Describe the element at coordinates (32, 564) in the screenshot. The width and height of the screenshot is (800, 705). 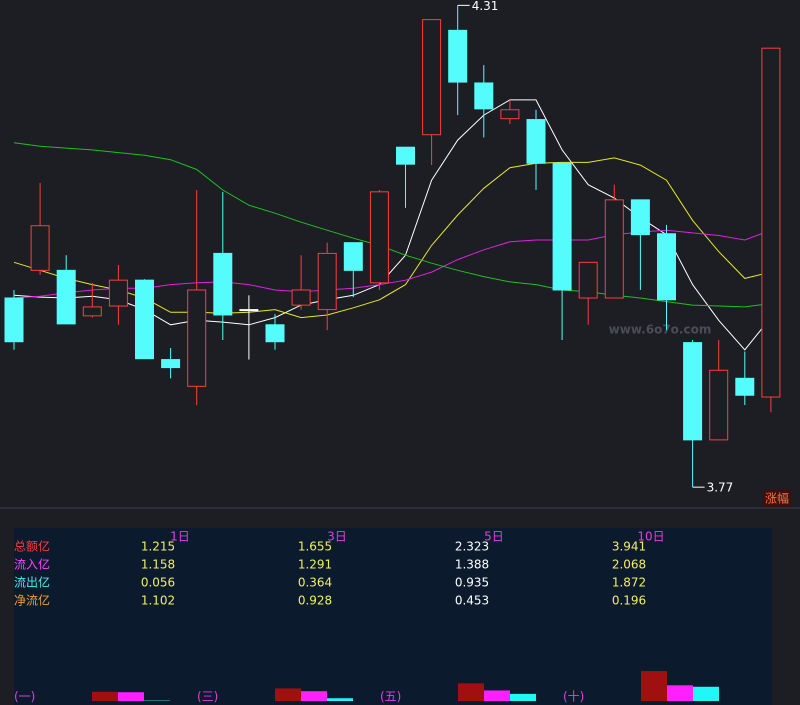
I see `row-label: 流入亿` at that location.